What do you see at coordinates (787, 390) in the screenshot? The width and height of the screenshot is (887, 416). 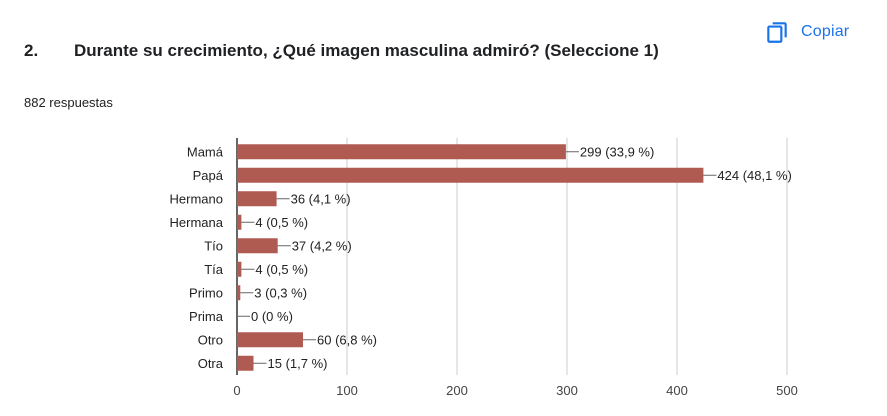 I see `x-tick-label: 500` at bounding box center [787, 390].